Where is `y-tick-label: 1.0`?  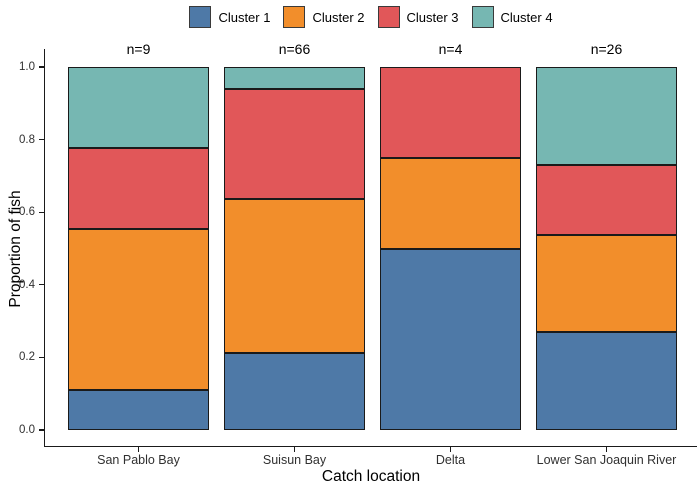 y-tick-label: 1.0 is located at coordinates (27, 67).